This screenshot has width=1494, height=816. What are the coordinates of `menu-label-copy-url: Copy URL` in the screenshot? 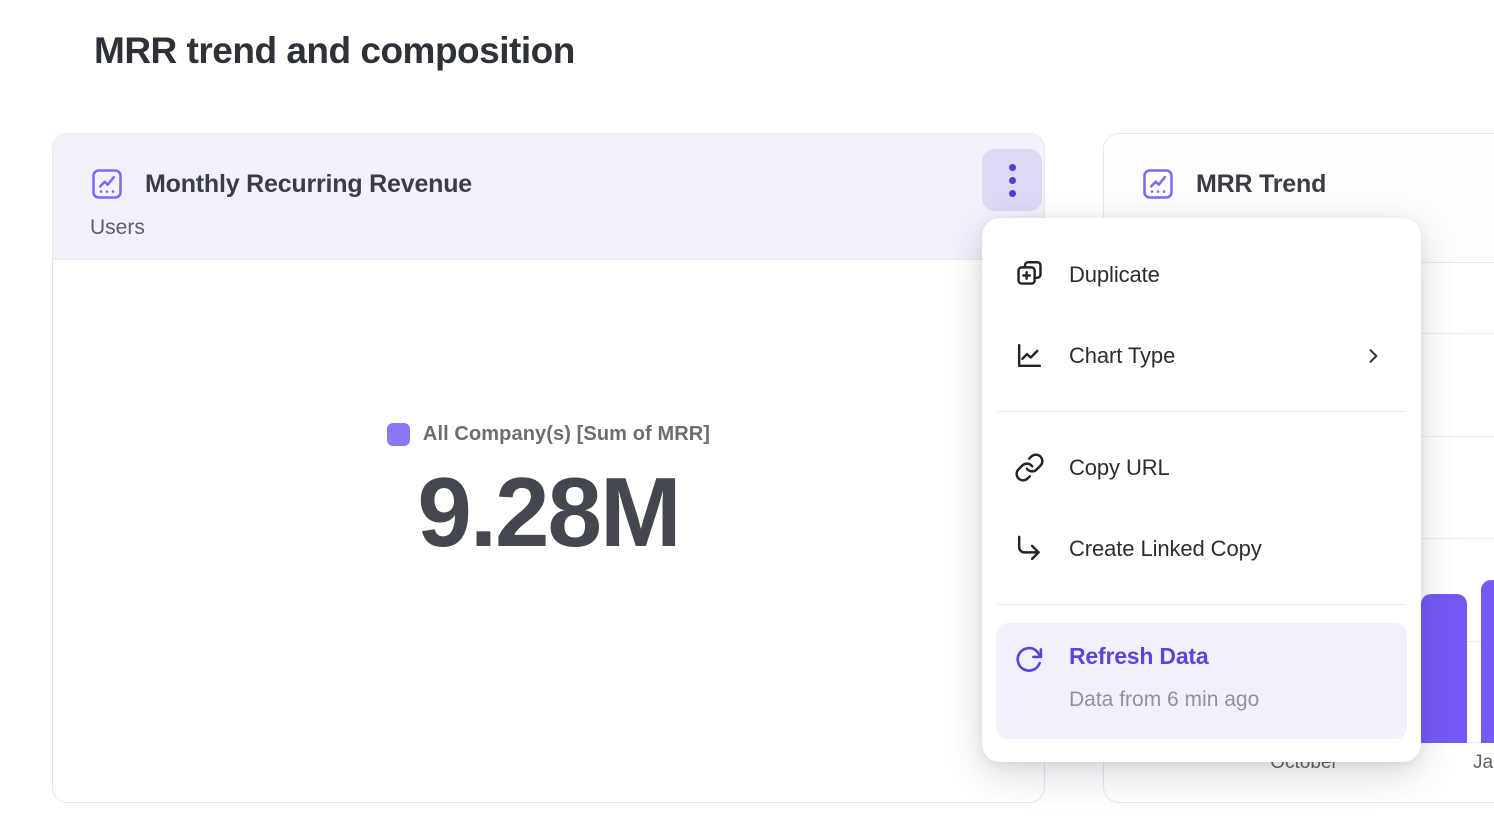 It's located at (1119, 467).